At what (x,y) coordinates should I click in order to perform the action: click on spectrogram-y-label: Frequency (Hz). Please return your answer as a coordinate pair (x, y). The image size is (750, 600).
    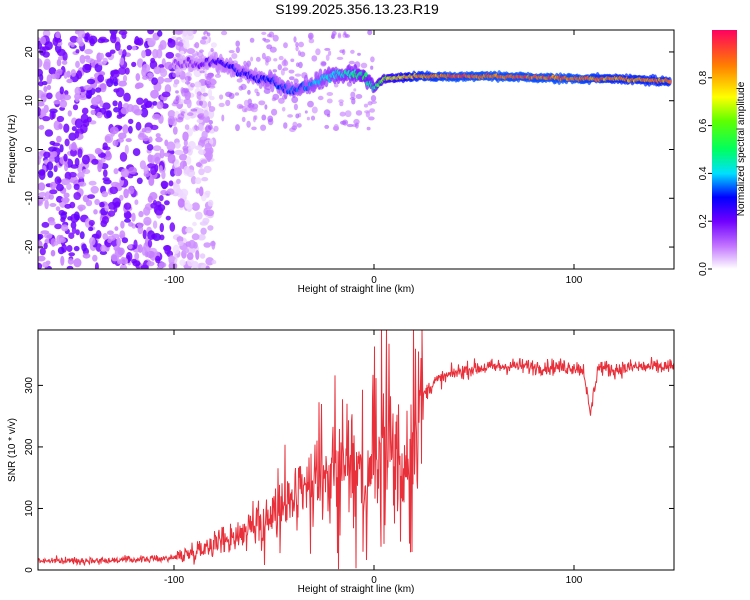
    Looking at the image, I should click on (12, 149).